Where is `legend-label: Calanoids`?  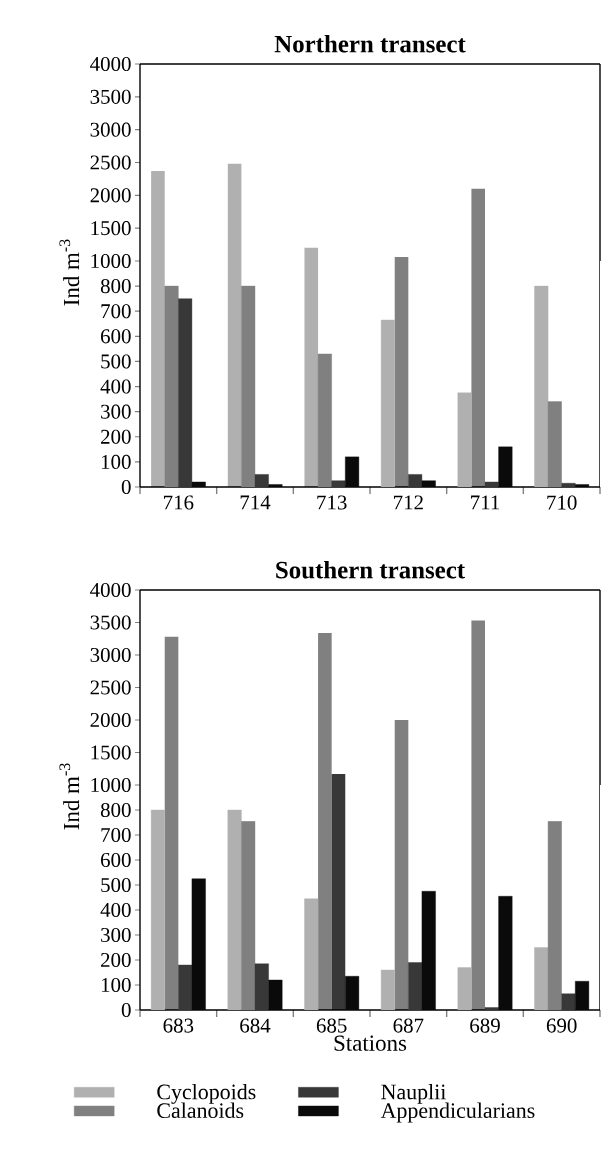
legend-label: Calanoids is located at coordinates (200, 1110).